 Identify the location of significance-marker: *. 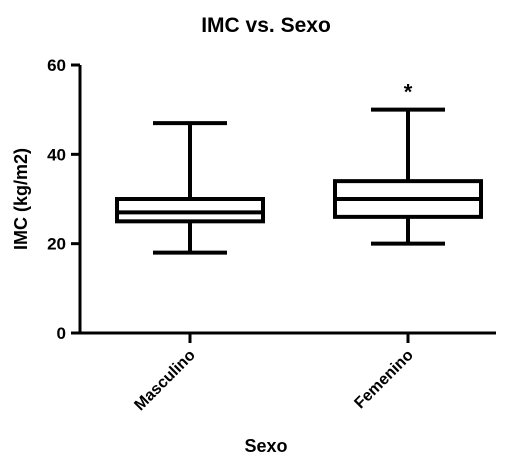
(408, 92).